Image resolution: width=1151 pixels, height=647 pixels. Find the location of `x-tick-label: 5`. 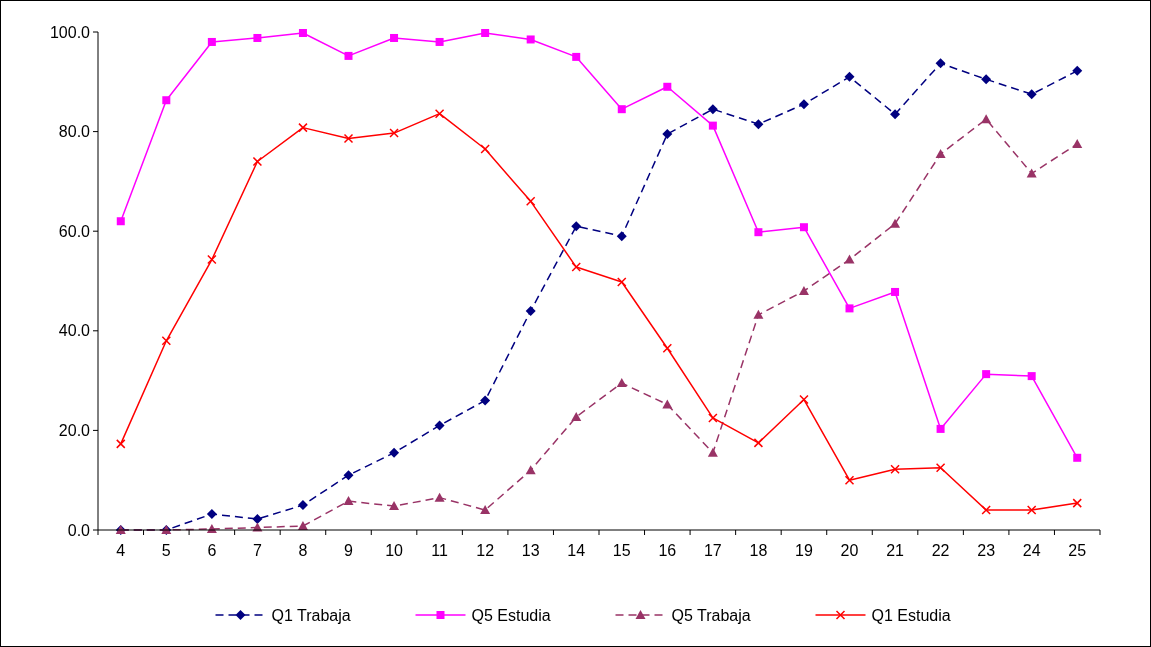

x-tick-label: 5 is located at coordinates (166, 550).